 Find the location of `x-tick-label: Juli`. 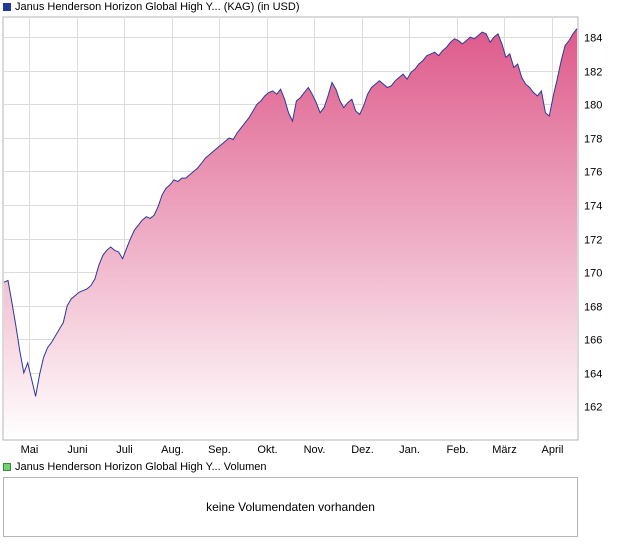

x-tick-label: Juli is located at coordinates (124, 450).